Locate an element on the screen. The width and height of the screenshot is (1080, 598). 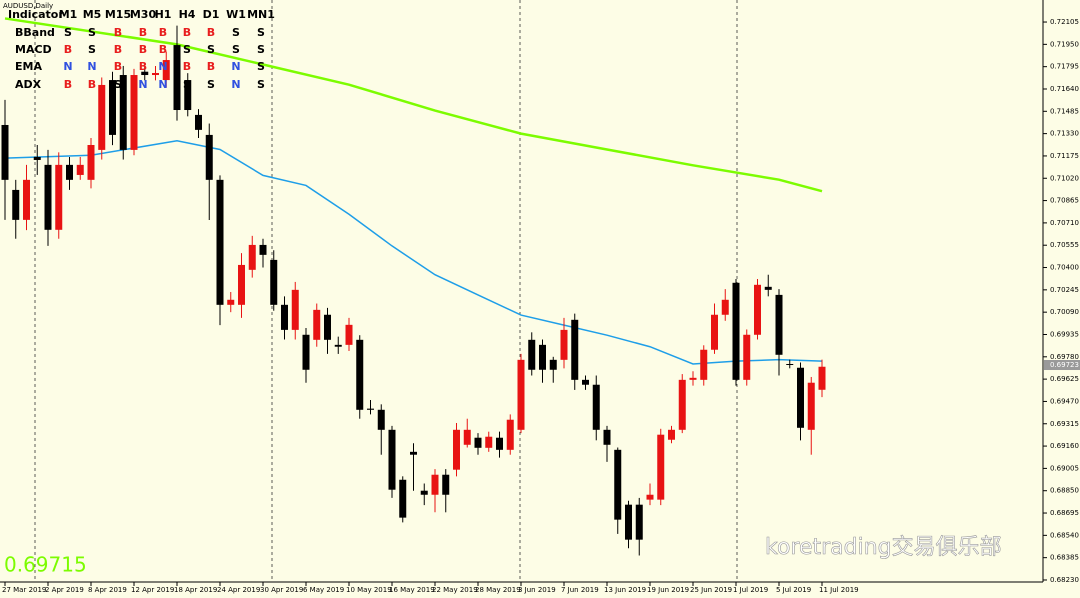
y-tick-label: 0.68695 is located at coordinates (1064, 513).